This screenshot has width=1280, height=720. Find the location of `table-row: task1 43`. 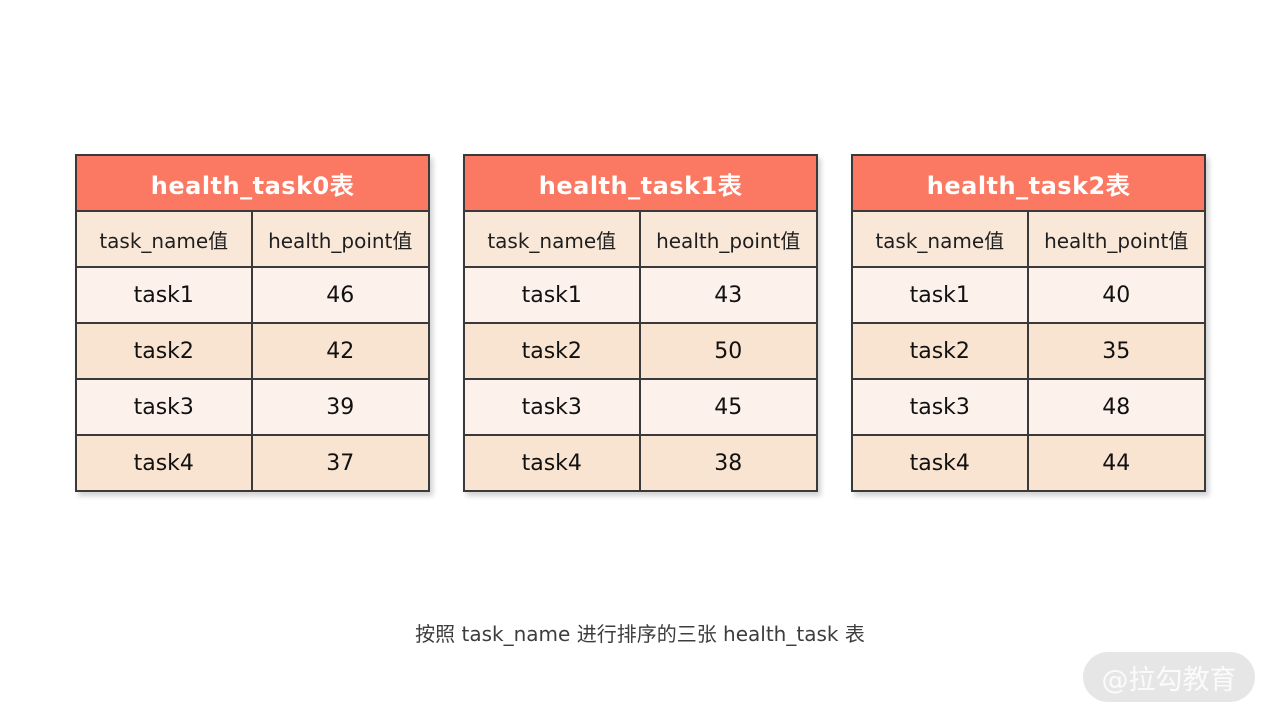

table-row: task1 43 is located at coordinates (640, 294).